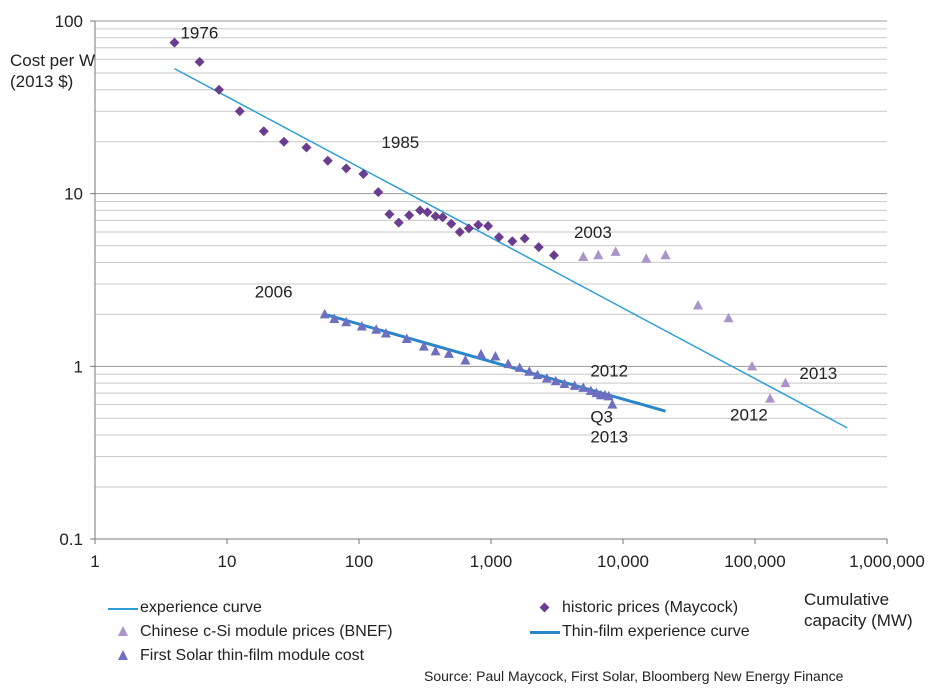 The image size is (932, 688). Describe the element at coordinates (71, 539) in the screenshot. I see `y-tick-label: 0.1` at that location.